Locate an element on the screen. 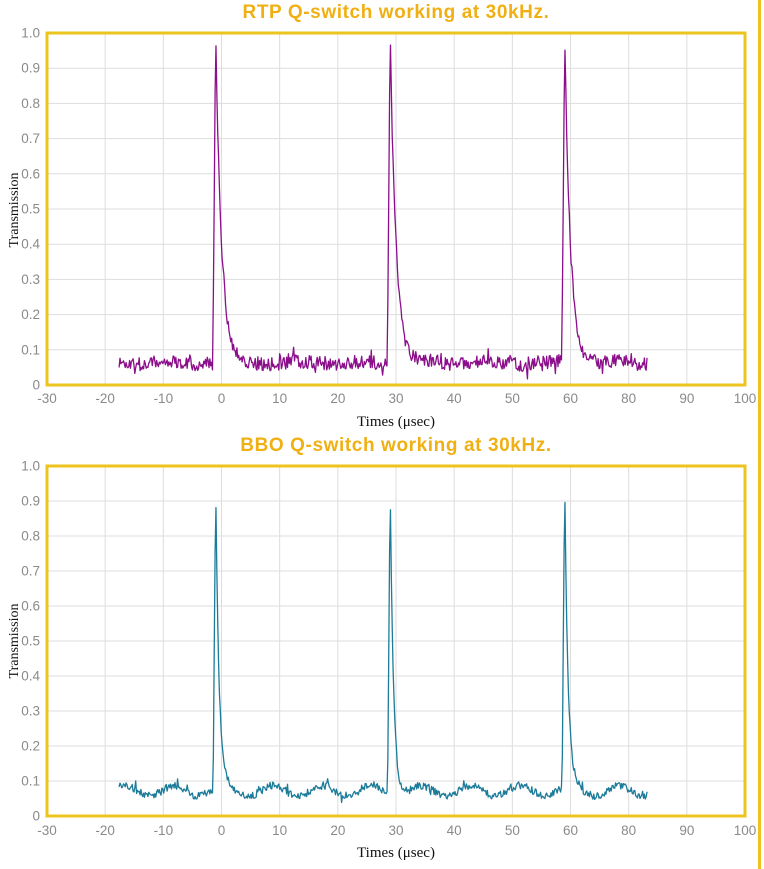  outer-gold-border is located at coordinates (759, 434).